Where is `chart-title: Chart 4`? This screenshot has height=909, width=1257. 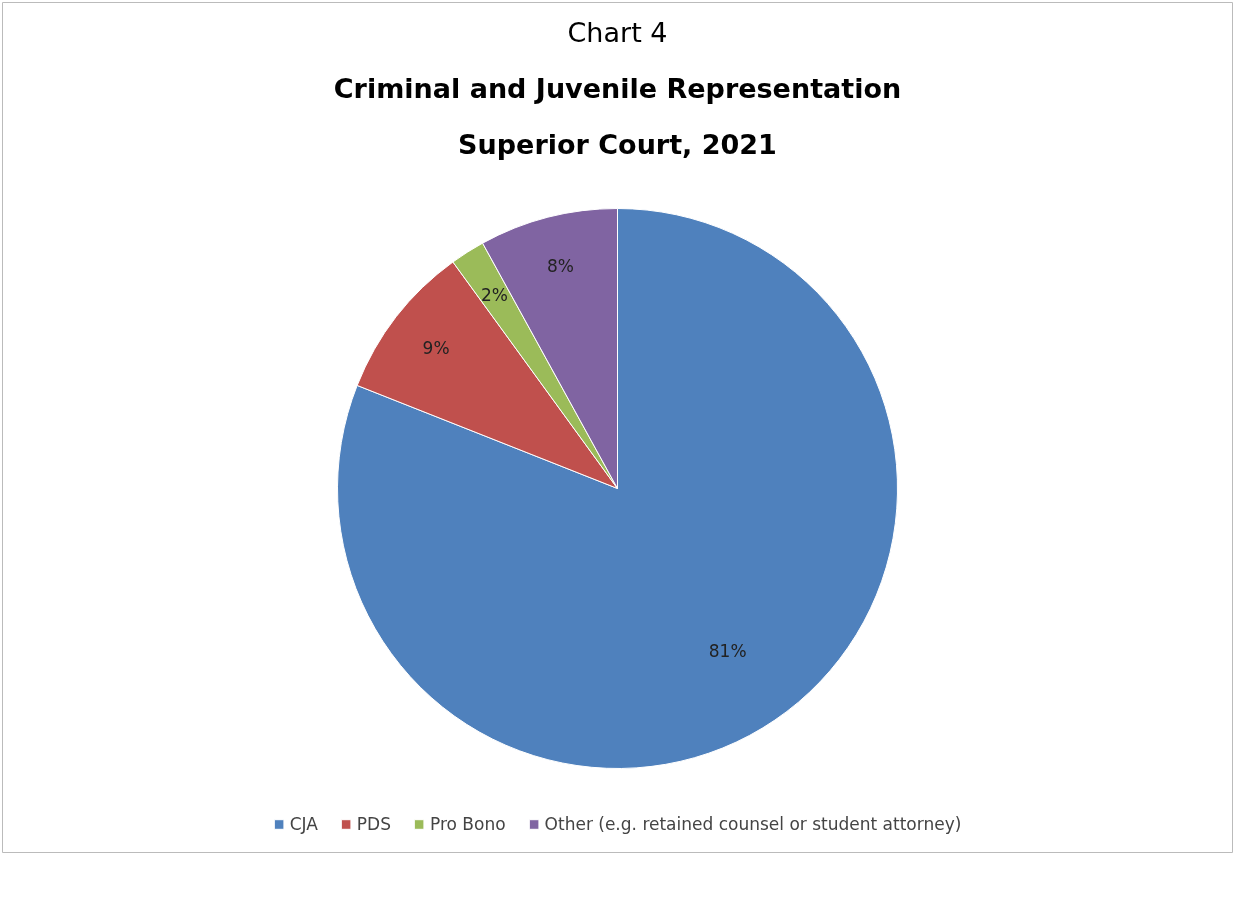 chart-title: Chart 4 is located at coordinates (617, 32).